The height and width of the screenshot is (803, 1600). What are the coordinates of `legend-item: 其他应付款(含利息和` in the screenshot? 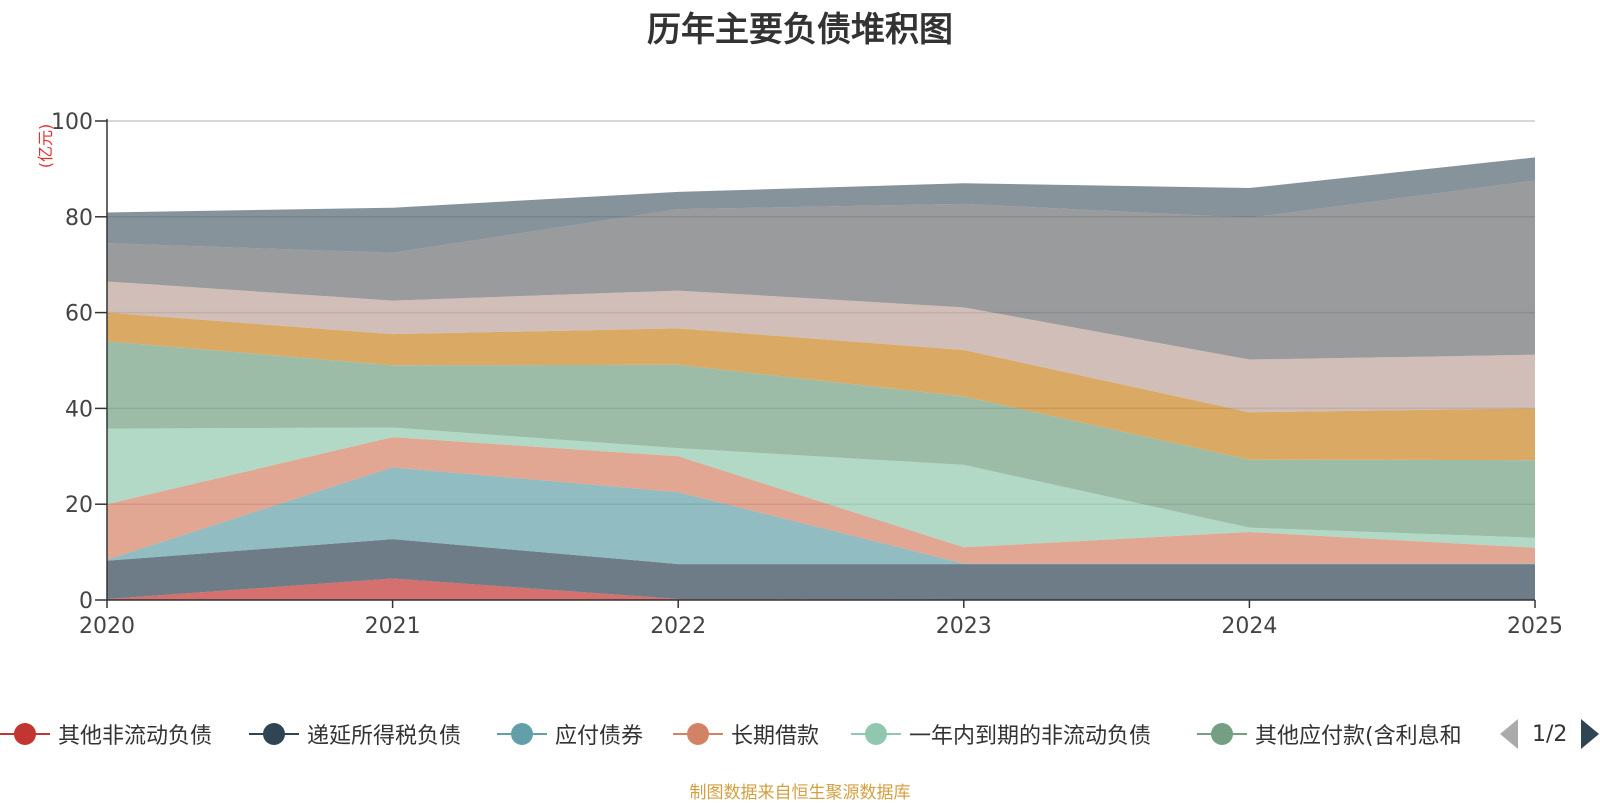 It's located at (1329, 734).